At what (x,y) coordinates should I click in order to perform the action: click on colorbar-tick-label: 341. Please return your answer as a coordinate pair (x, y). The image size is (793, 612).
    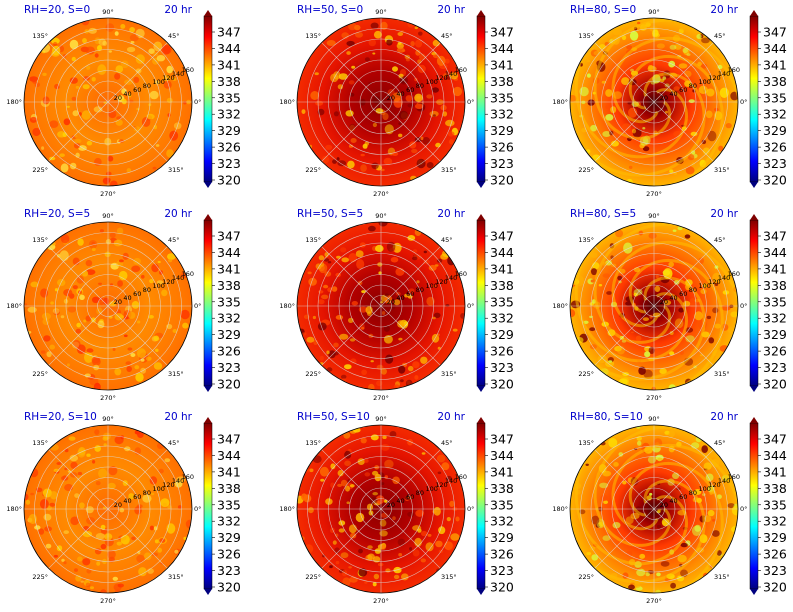
    Looking at the image, I should click on (502, 268).